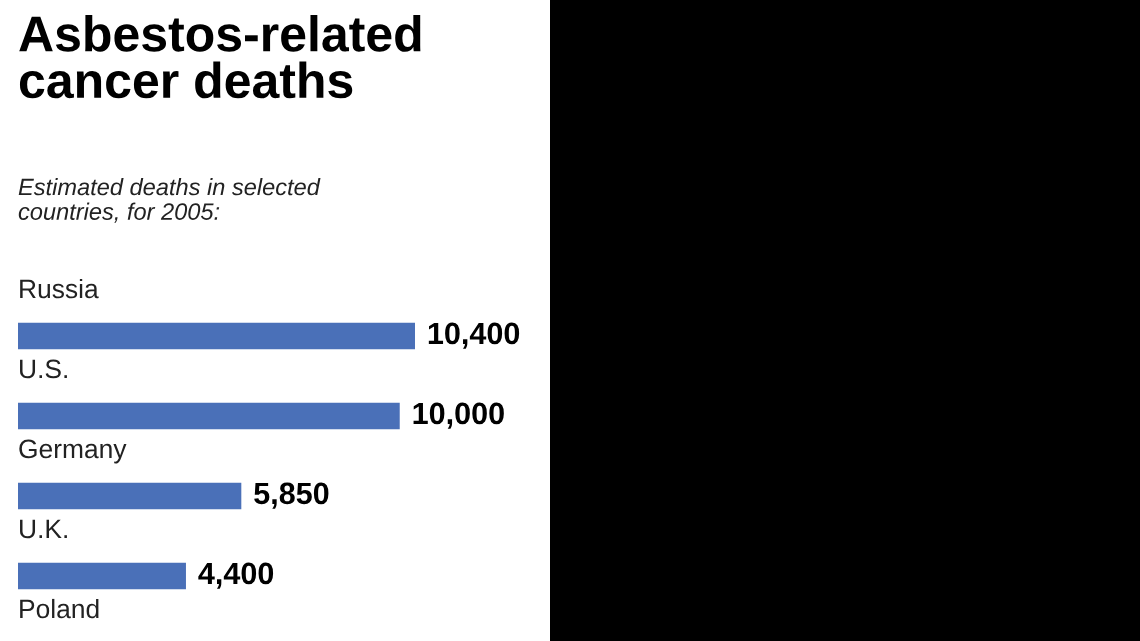  What do you see at coordinates (43, 369) in the screenshot?
I see `y-tick-label: U.S.` at bounding box center [43, 369].